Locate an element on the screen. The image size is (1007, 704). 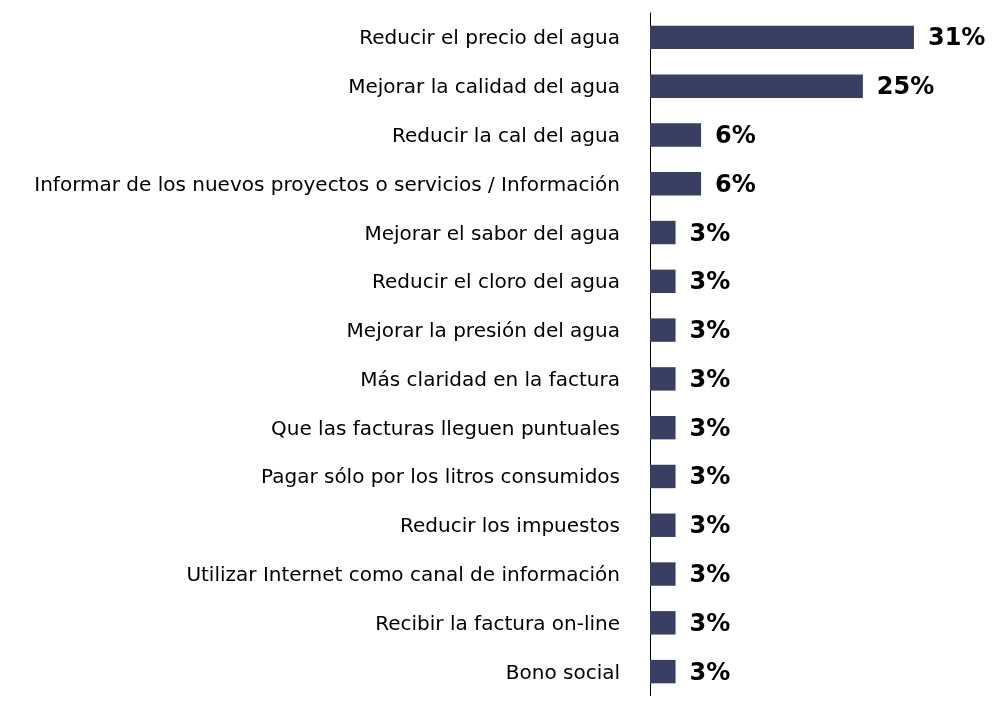
y-tick-label: Reducir el cloro del agua is located at coordinates (496, 281).